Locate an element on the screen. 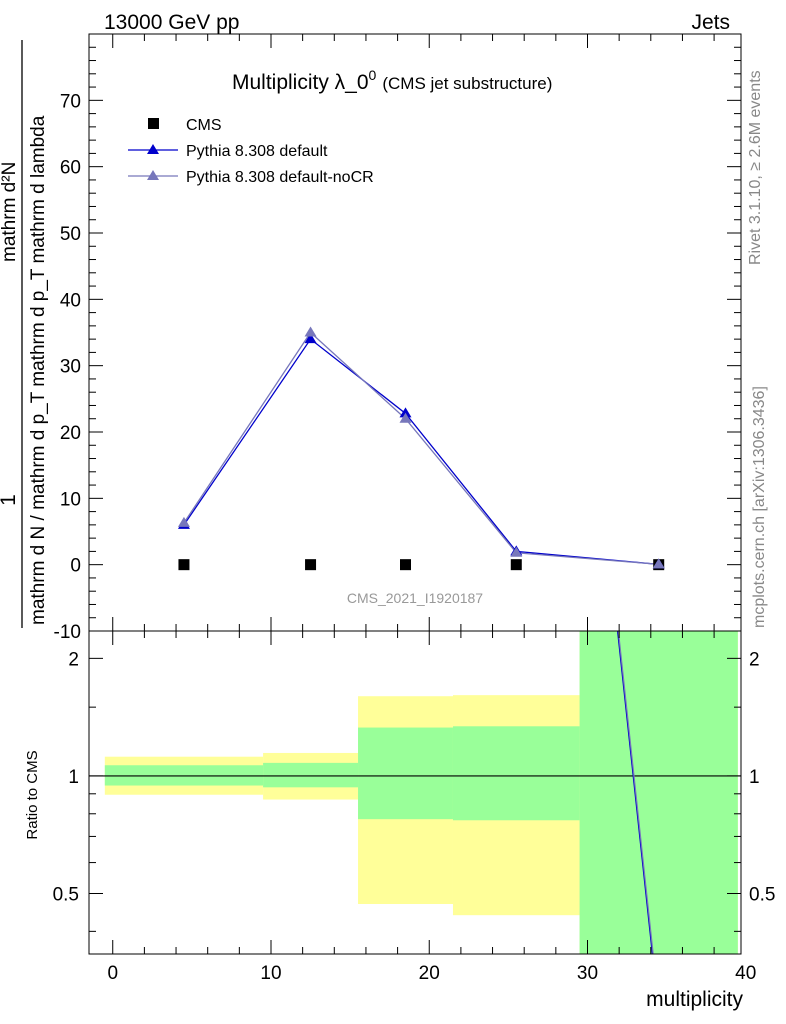 The width and height of the screenshot is (786, 1024). ratio-y-tick-label-right: 1 is located at coordinates (754, 777).